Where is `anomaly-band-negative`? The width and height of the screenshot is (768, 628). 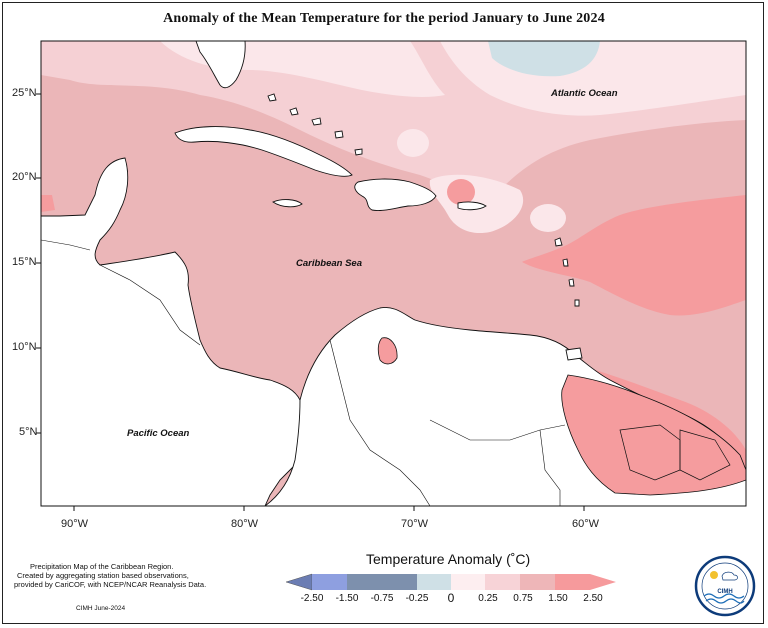 anomaly-band-negative is located at coordinates (544, 59).